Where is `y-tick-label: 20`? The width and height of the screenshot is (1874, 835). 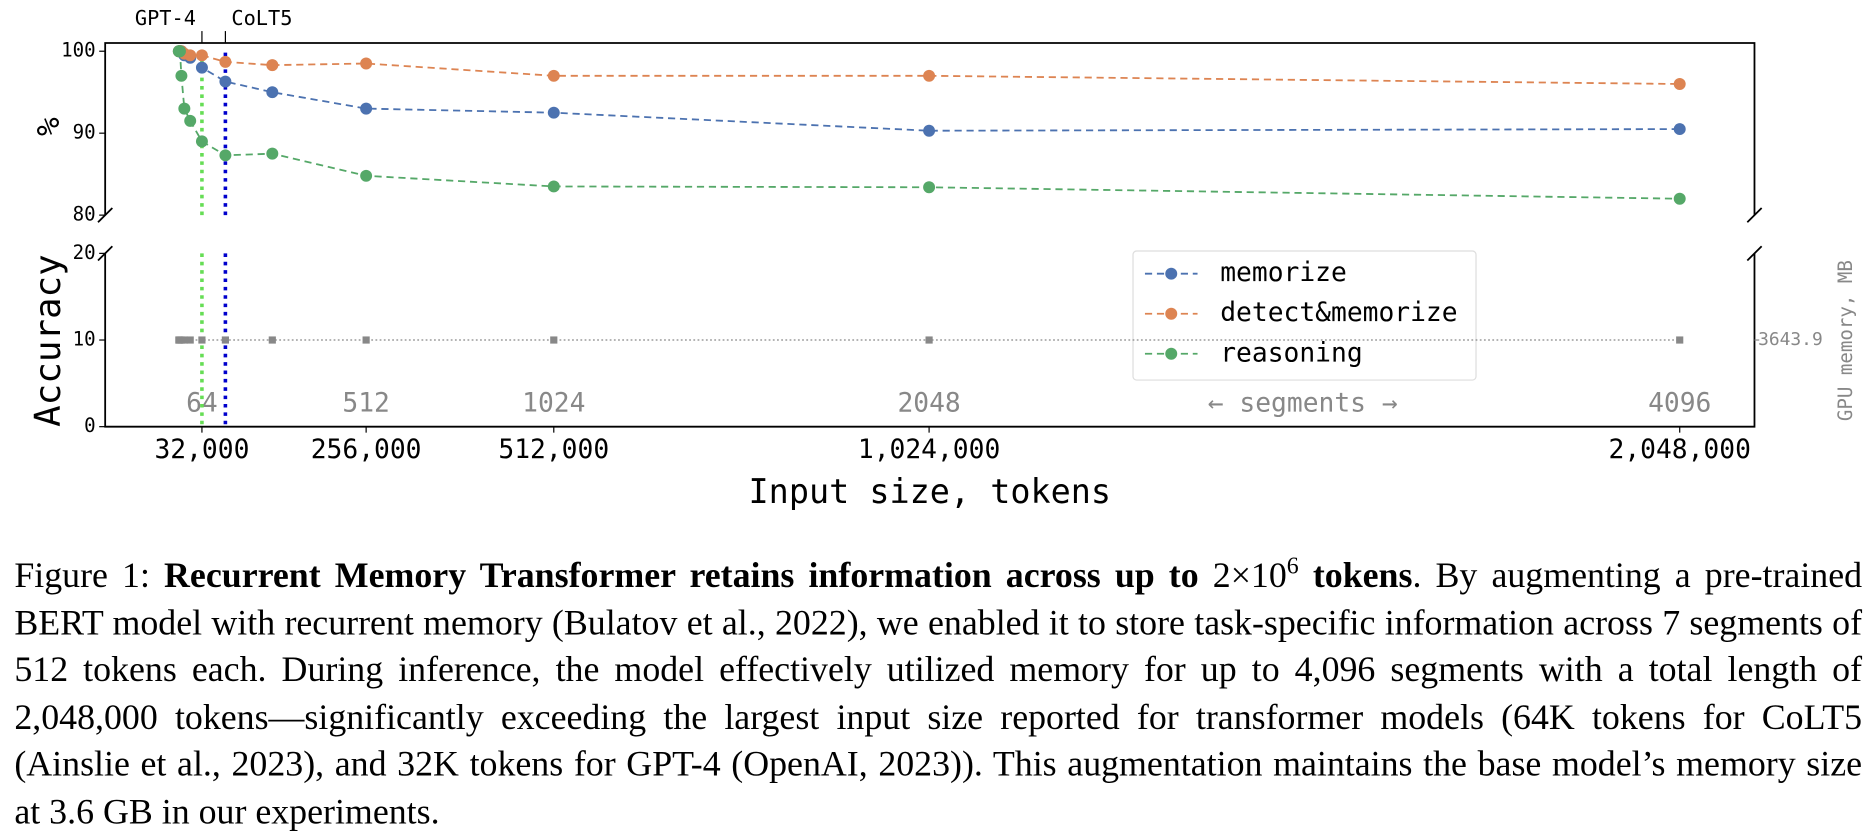
y-tick-label: 20 is located at coordinates (84, 252).